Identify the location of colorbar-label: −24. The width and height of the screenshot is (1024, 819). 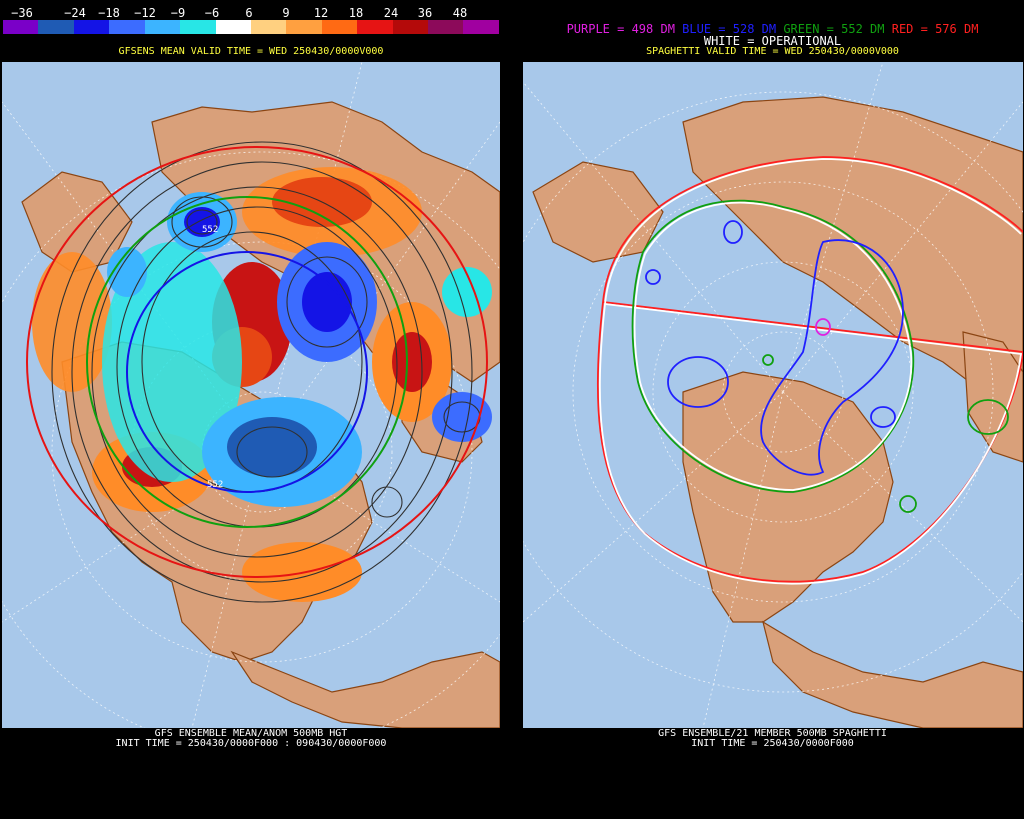
(75, 13).